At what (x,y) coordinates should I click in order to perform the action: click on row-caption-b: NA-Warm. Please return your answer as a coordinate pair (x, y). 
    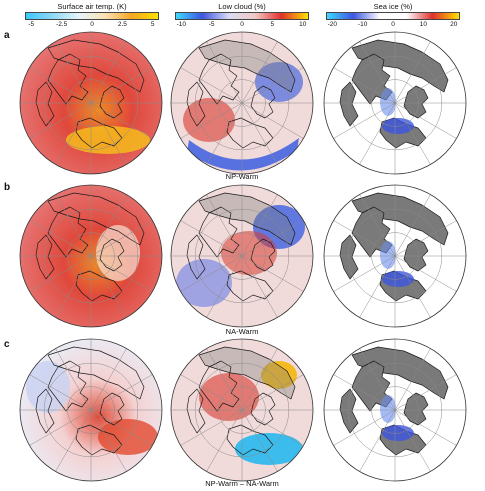
    Looking at the image, I should click on (242, 331).